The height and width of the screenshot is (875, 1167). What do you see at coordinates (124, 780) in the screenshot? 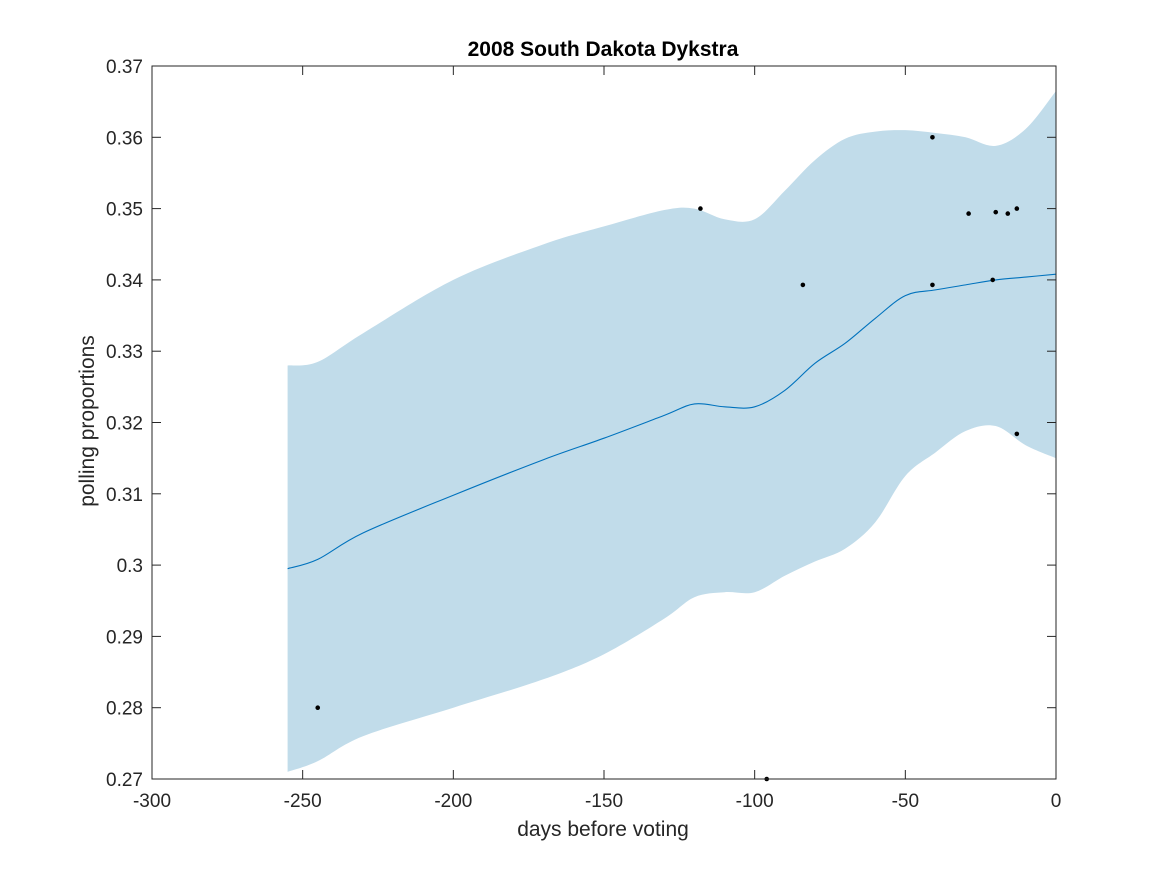
I see `y-tick-label: 0.27` at bounding box center [124, 780].